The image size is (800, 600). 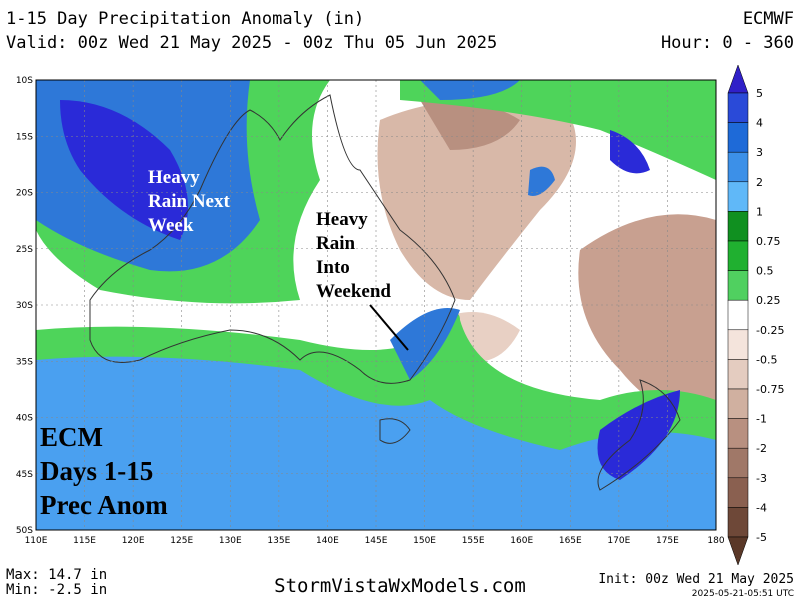 What do you see at coordinates (24, 475) in the screenshot?
I see `lat-label: 45S` at bounding box center [24, 475].